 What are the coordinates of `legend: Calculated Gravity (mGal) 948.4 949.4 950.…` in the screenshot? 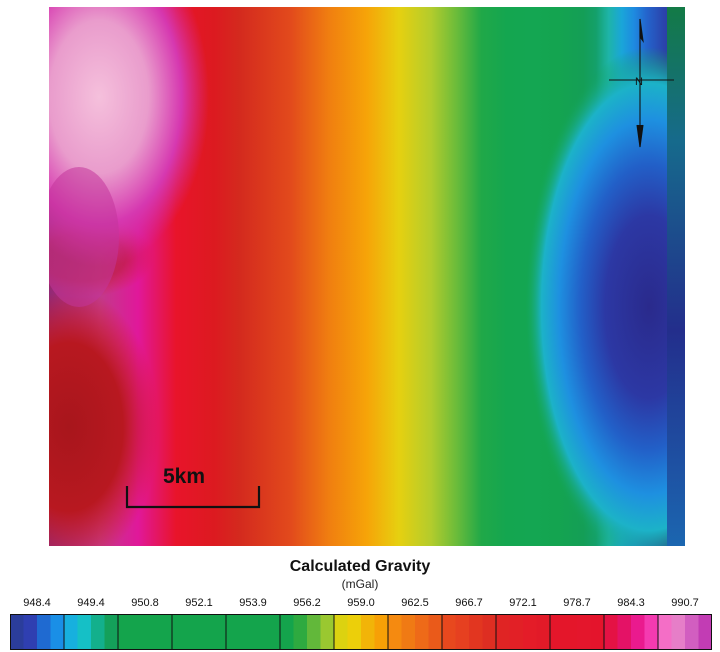 It's located at (360, 604).